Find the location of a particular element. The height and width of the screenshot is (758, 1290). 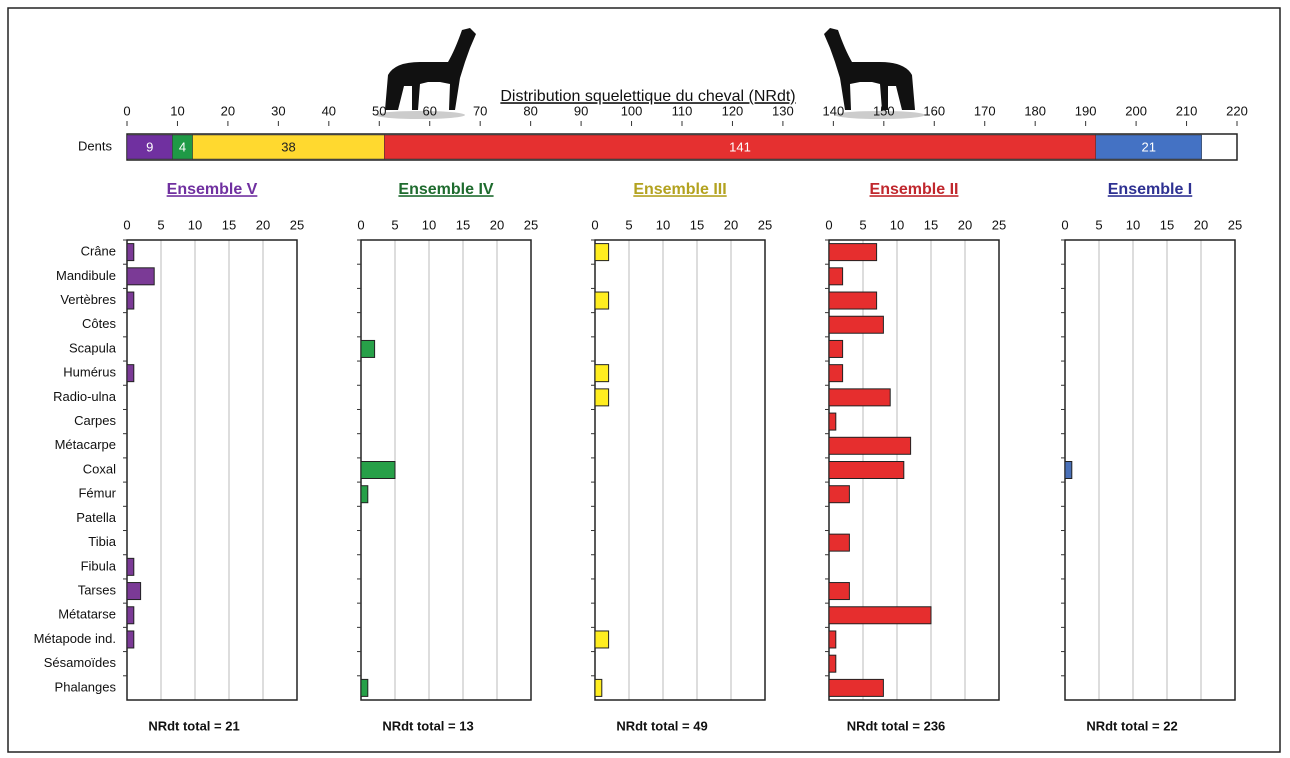

y-tick-label: Vertèbres is located at coordinates (88, 299).